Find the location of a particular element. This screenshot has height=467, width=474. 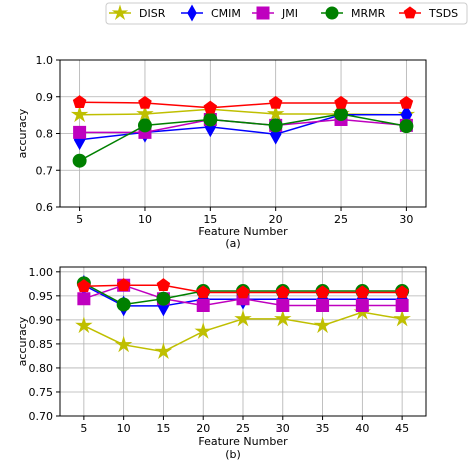

y-tick-label: 0.95 is located at coordinates (41, 296).